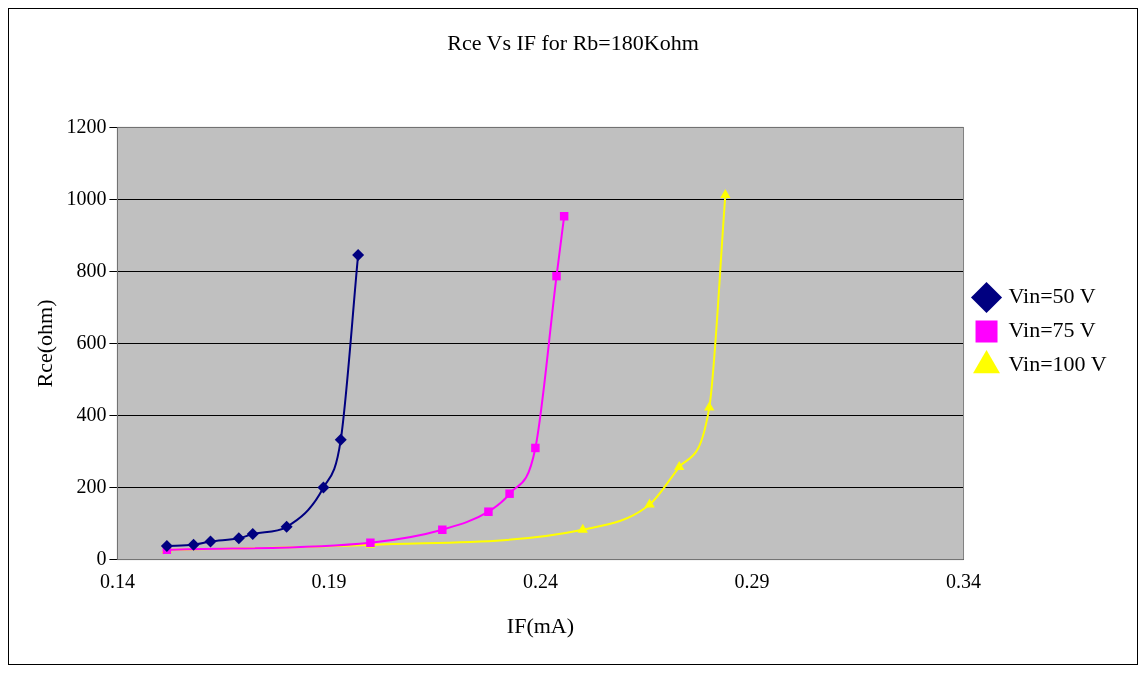 This screenshot has width=1148, height=677. I want to click on y-tick-label: 0, so click(101, 557).